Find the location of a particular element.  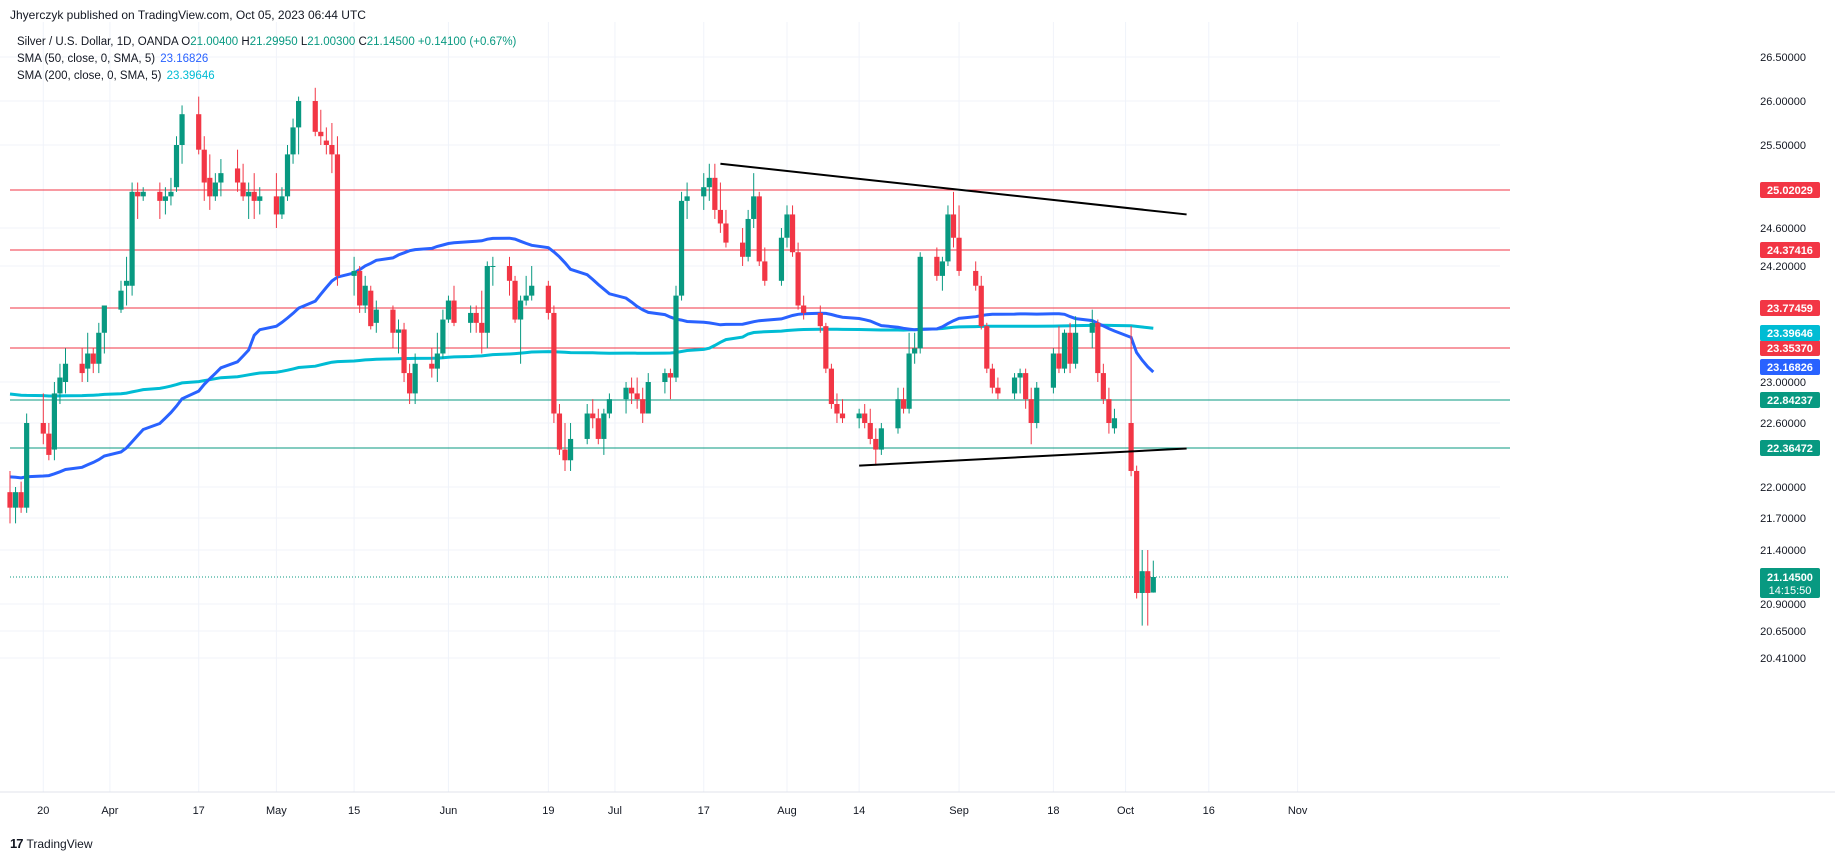

price-tick-label: 26.00000 is located at coordinates (1783, 102).